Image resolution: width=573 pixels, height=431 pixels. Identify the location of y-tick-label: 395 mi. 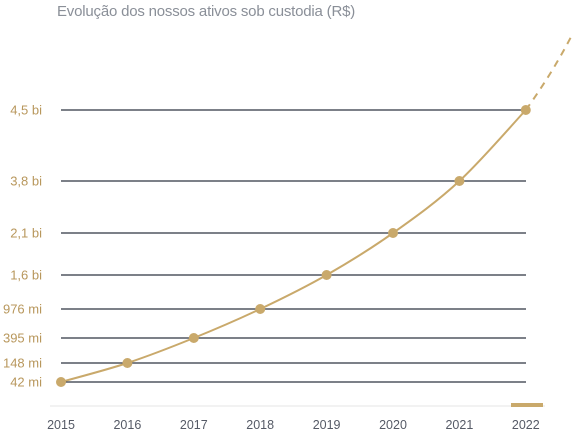
(22, 338).